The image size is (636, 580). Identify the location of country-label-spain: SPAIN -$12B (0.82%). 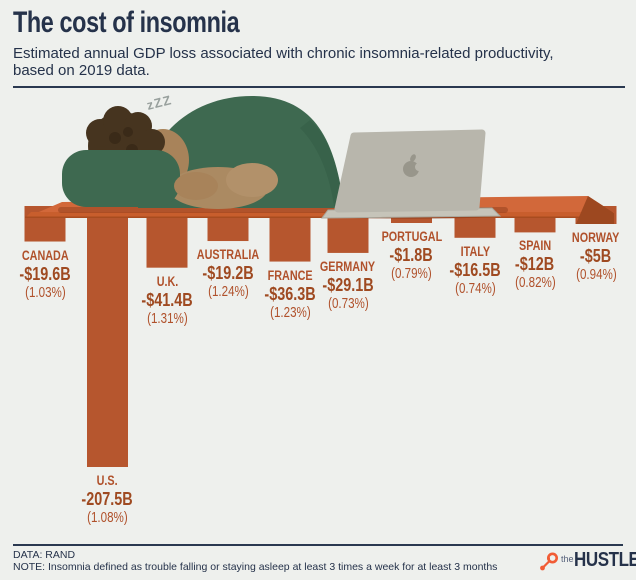
(535, 267).